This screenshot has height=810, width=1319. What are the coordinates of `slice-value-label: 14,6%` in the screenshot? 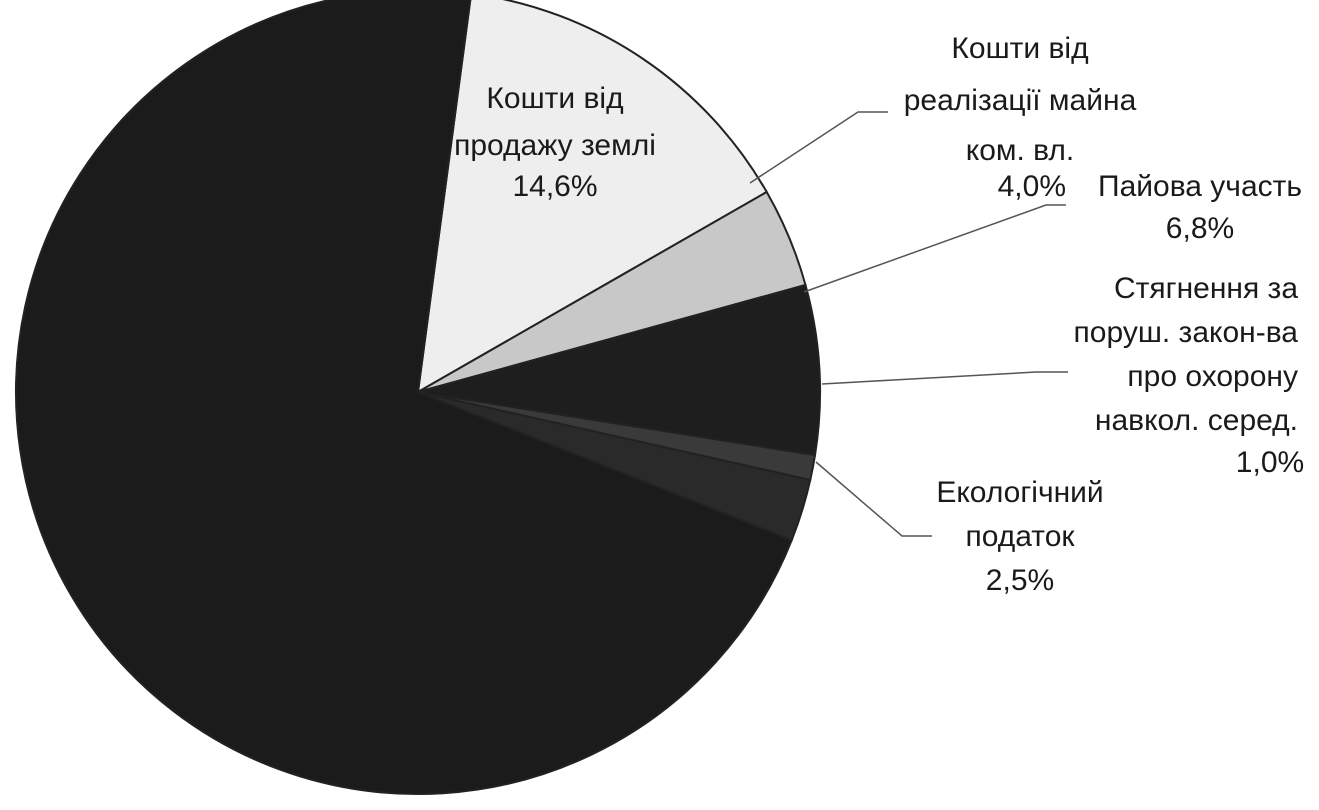 It's located at (554, 186).